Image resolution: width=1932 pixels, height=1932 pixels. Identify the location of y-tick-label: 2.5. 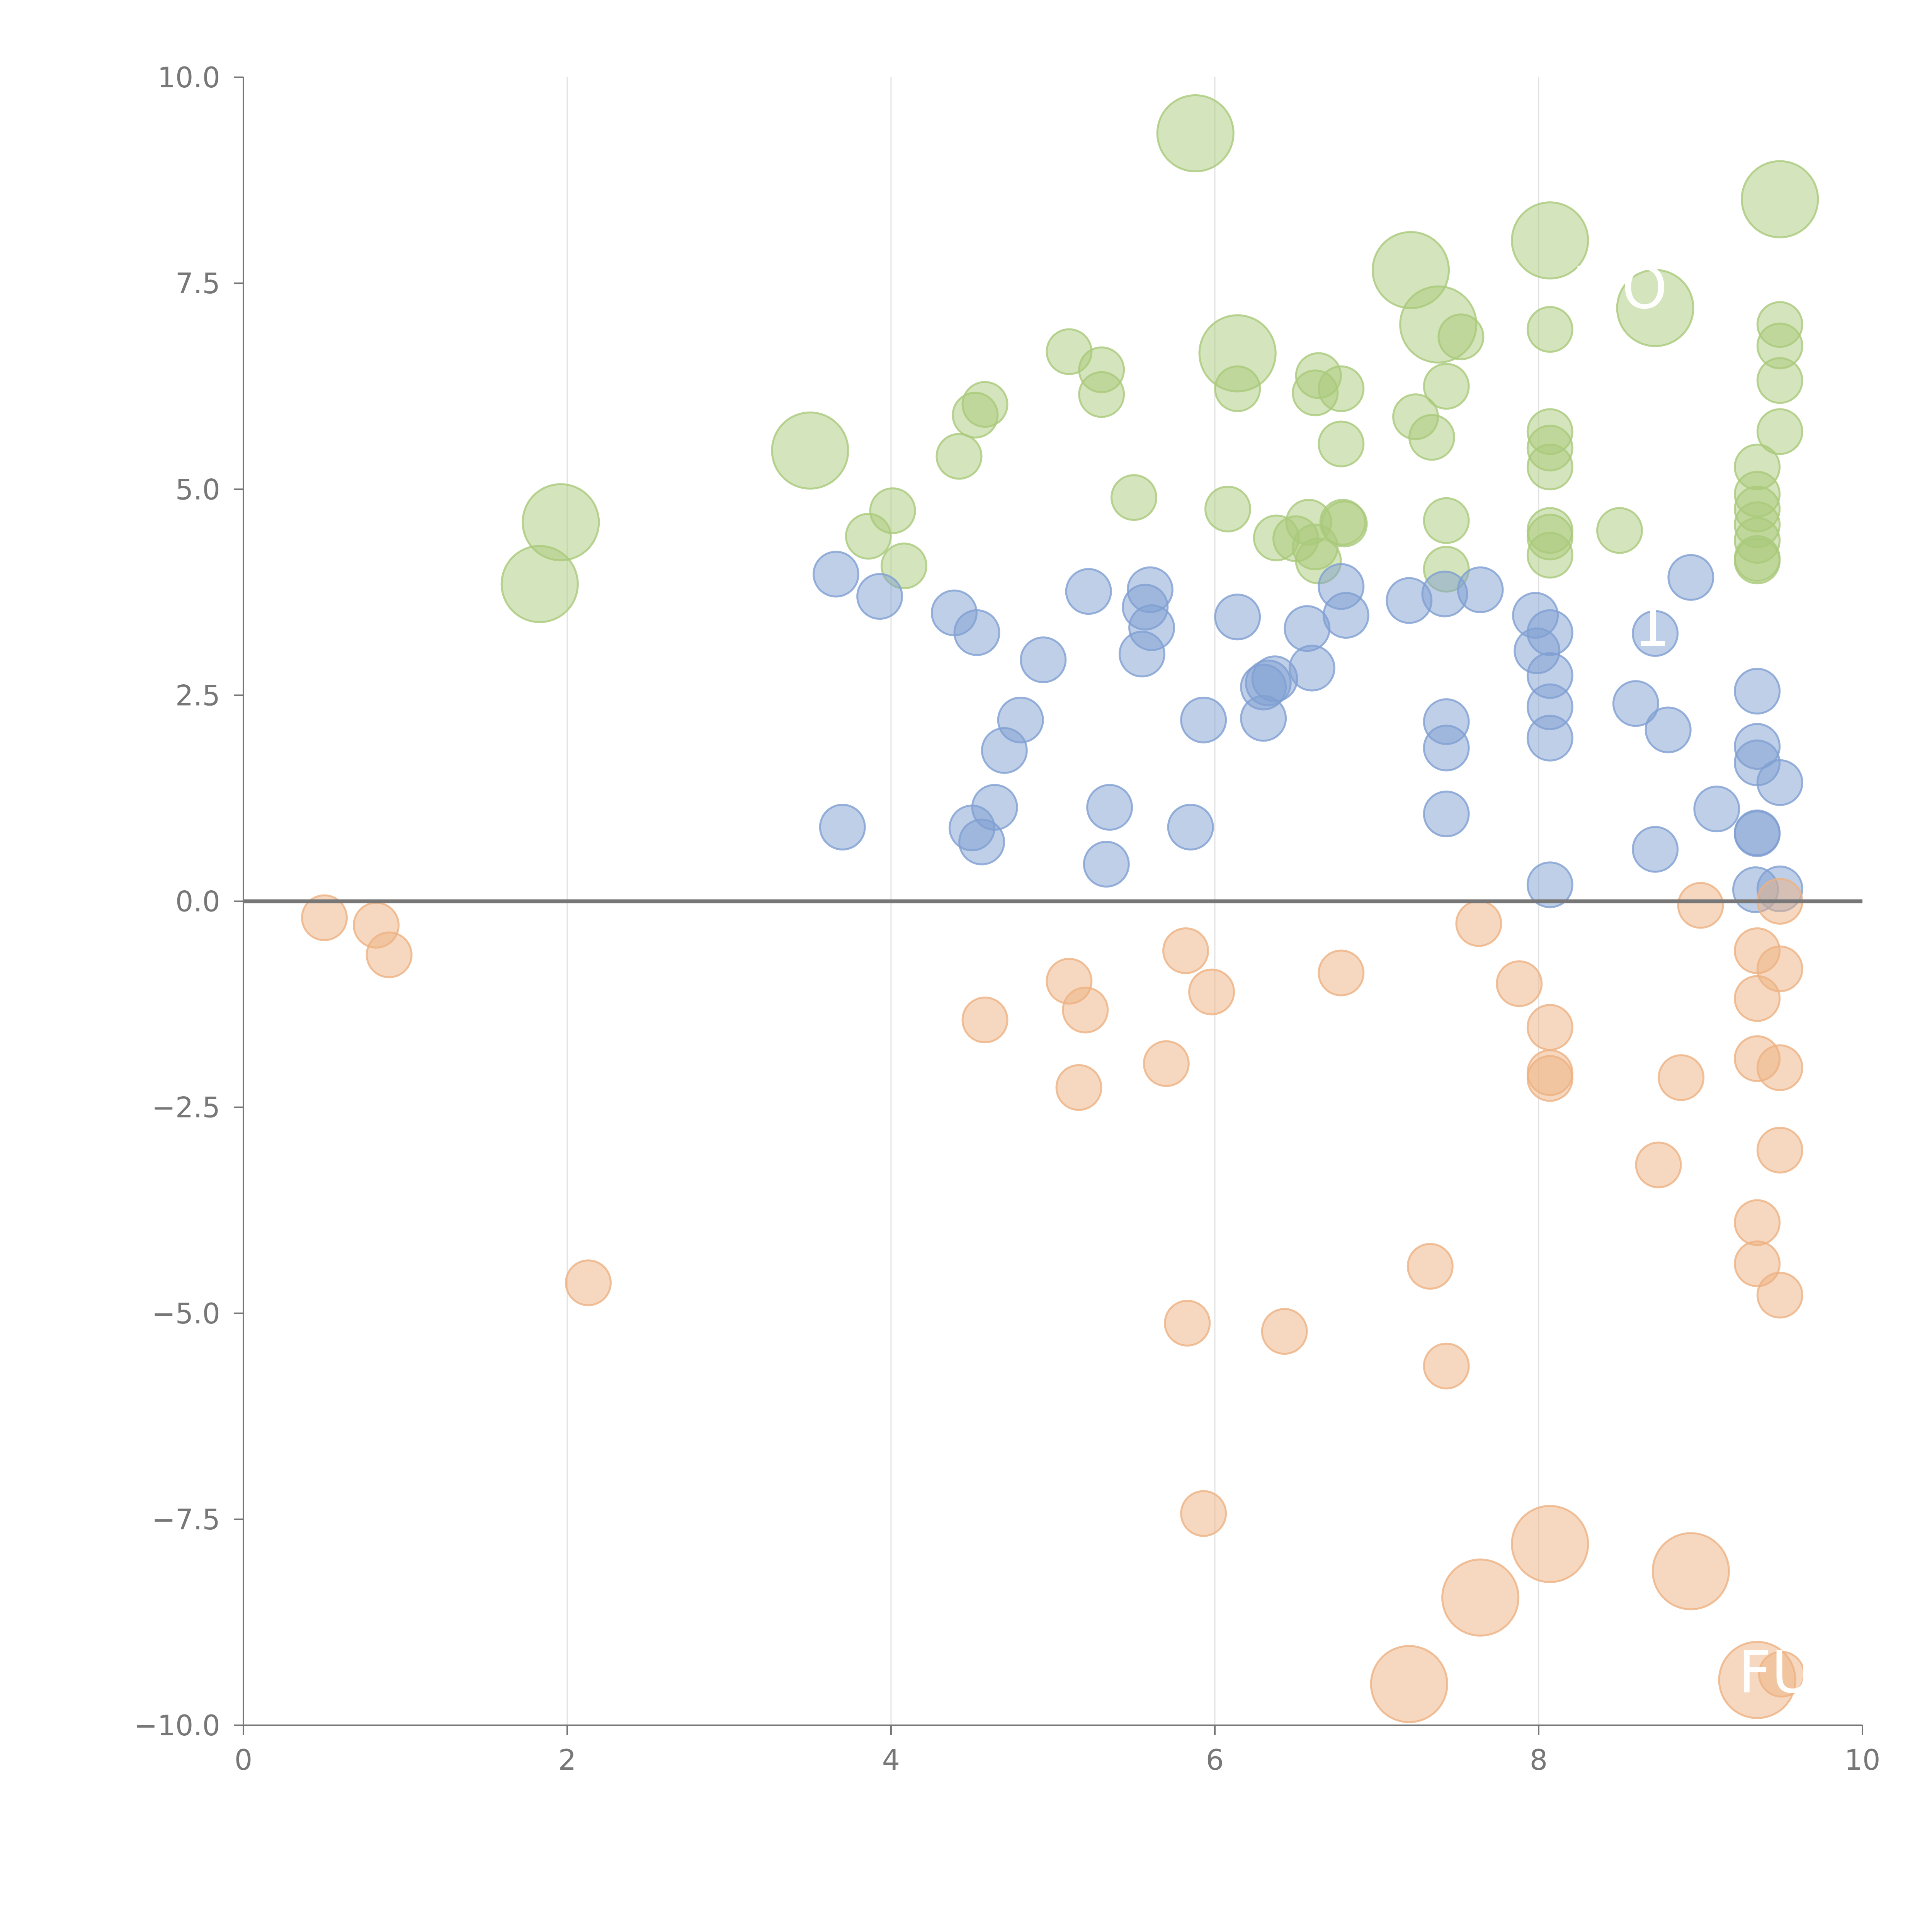
(198, 695).